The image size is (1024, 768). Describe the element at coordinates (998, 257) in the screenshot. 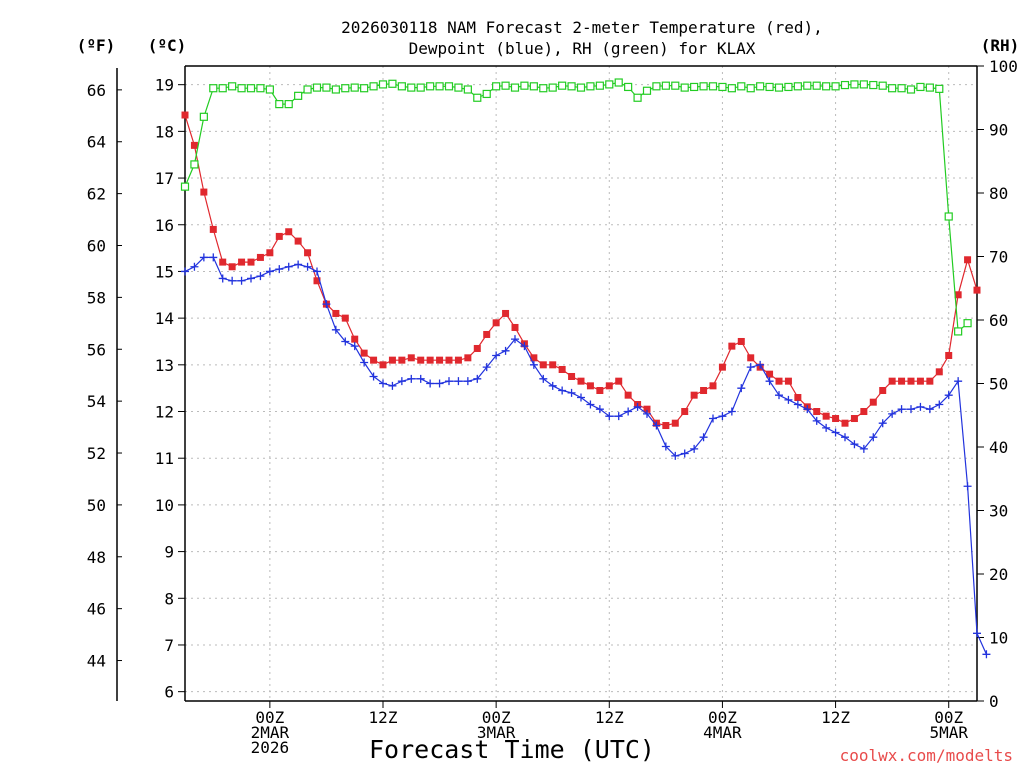

I see `rh-tick-label: 70` at that location.